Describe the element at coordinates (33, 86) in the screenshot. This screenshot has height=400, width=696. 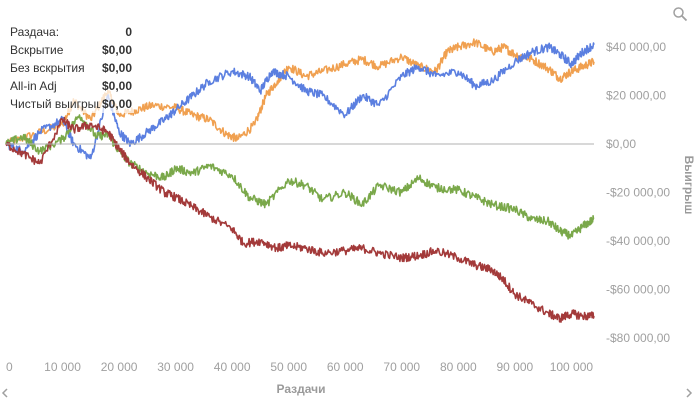
I see `legend-label: All-in Adj` at that location.